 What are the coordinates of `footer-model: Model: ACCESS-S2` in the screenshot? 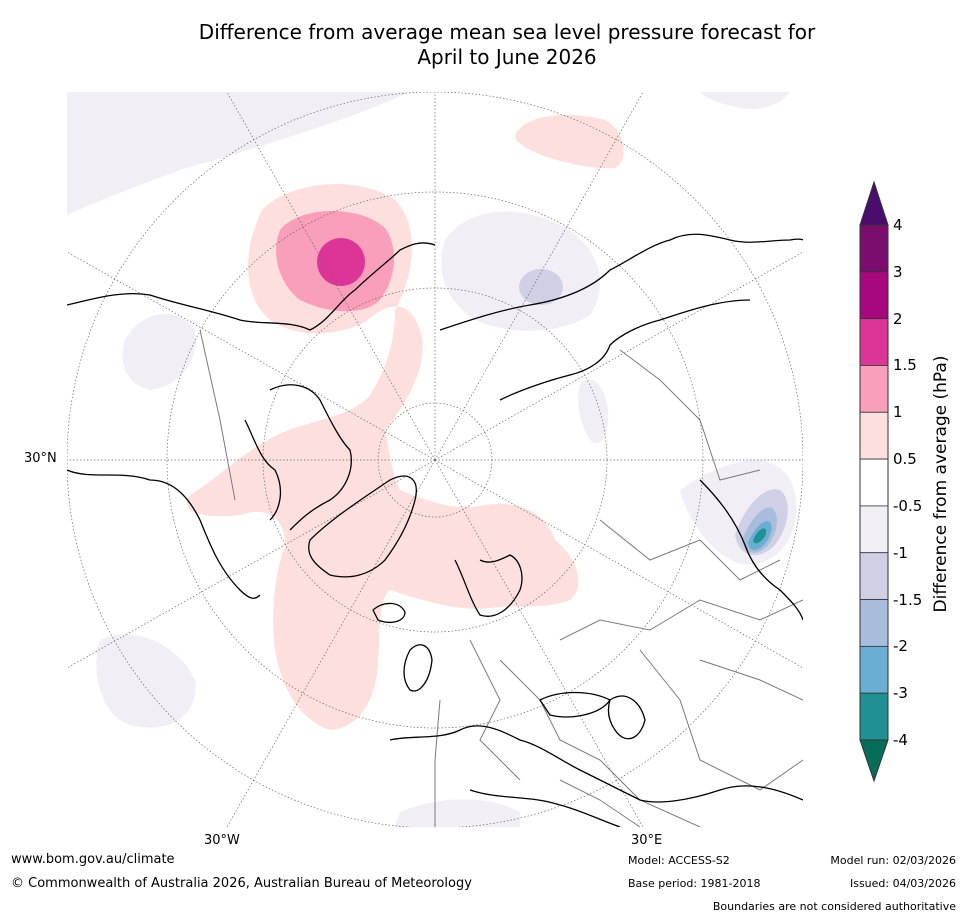 It's located at (679, 860).